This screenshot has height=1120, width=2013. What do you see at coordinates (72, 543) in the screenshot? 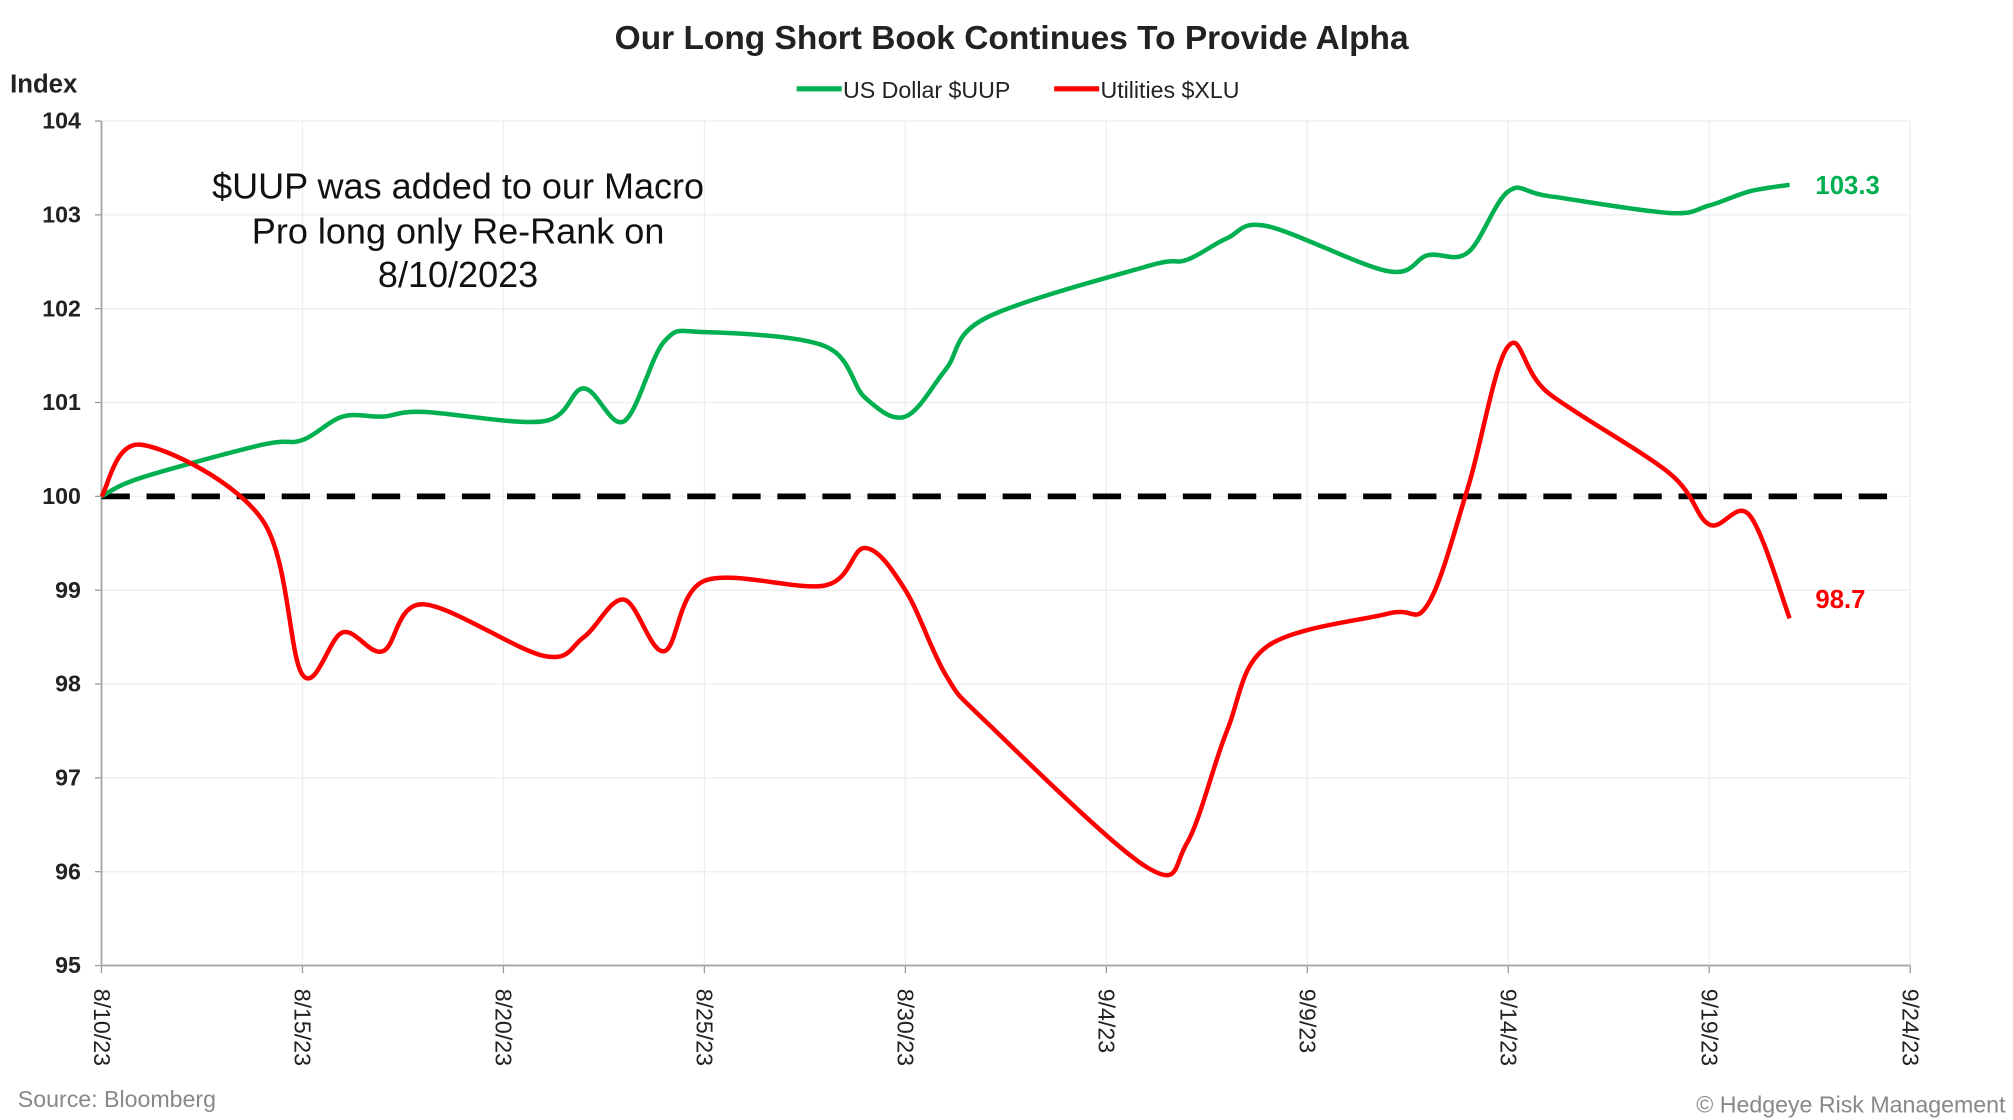
I see `y-axis: 95 96 97 98 99 100 101 102 103 104` at bounding box center [72, 543].